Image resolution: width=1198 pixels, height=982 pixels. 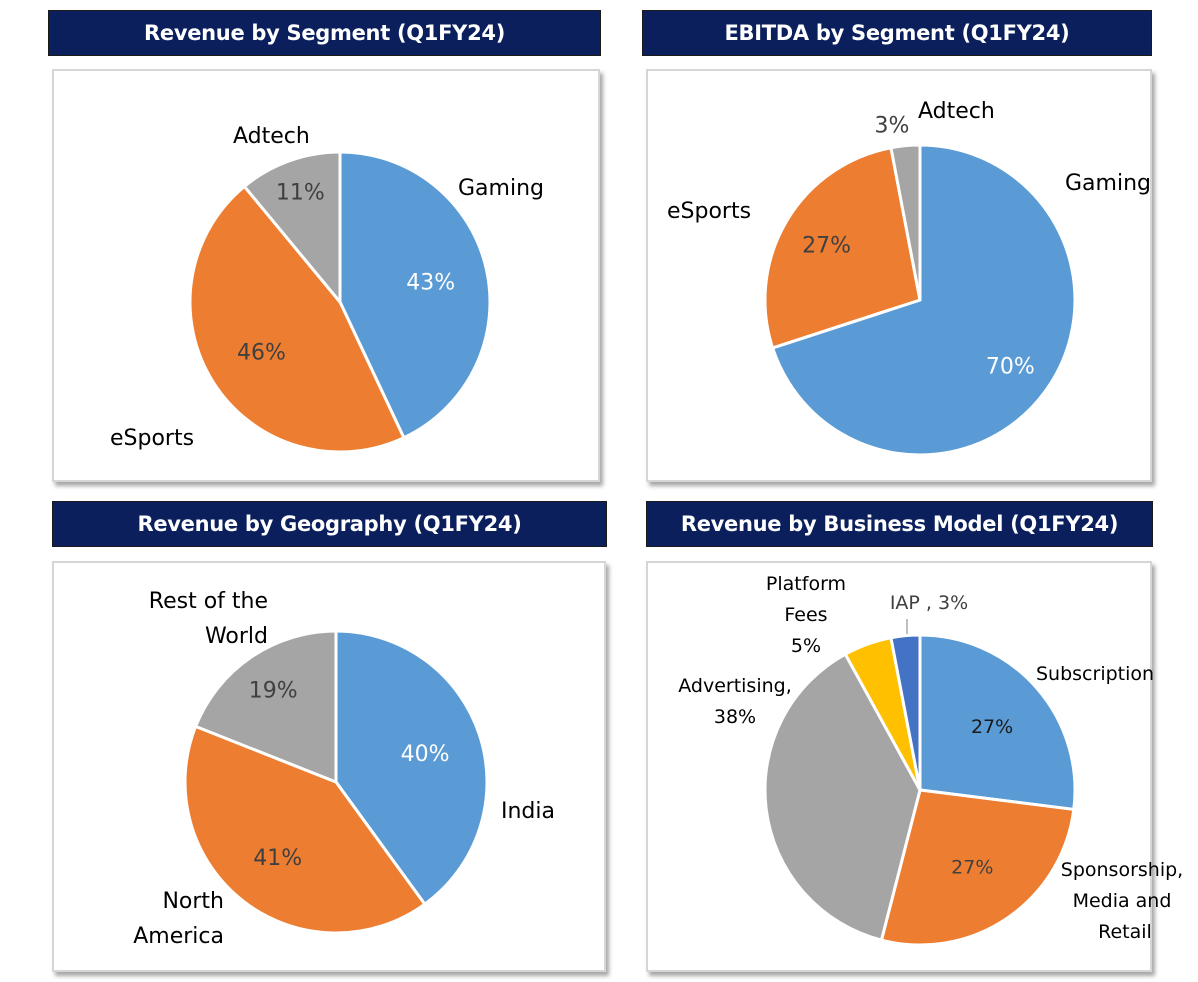 What do you see at coordinates (897, 33) in the screenshot?
I see `chart-title-ebitda-by-segment: EBITDA by Segment (Q1FY24)` at bounding box center [897, 33].